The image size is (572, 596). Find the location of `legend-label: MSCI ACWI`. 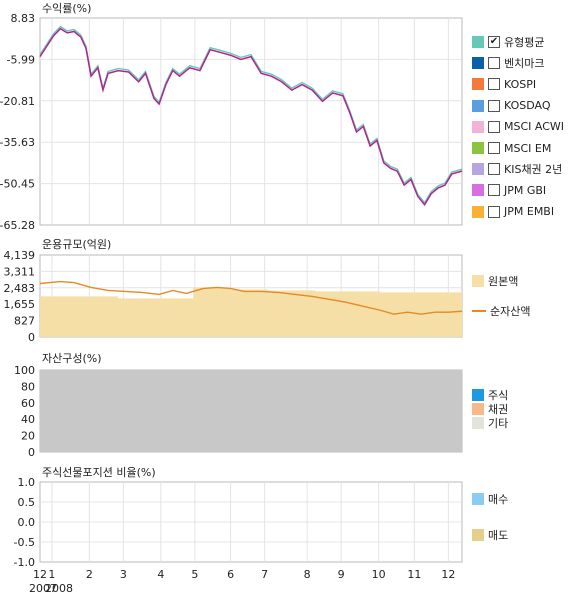

legend-label: MSCI ACWI is located at coordinates (534, 127).